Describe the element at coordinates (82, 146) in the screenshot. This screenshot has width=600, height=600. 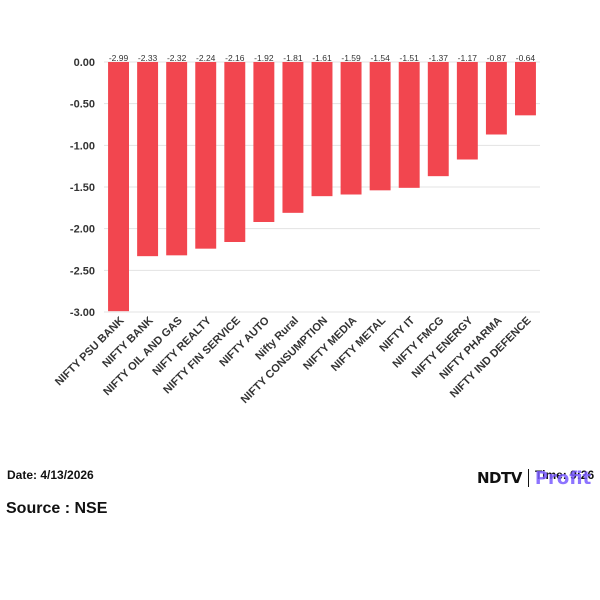
I see `y-tick-label: -1.00` at that location.